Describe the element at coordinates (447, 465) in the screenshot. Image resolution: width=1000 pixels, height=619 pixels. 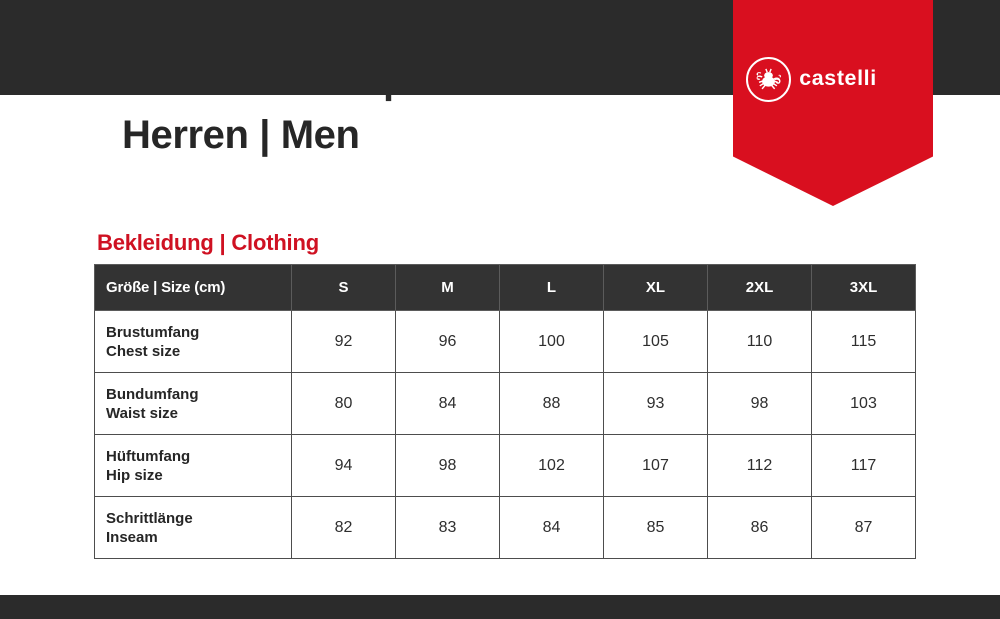
I see `cell-hip-m: 98` at that location.